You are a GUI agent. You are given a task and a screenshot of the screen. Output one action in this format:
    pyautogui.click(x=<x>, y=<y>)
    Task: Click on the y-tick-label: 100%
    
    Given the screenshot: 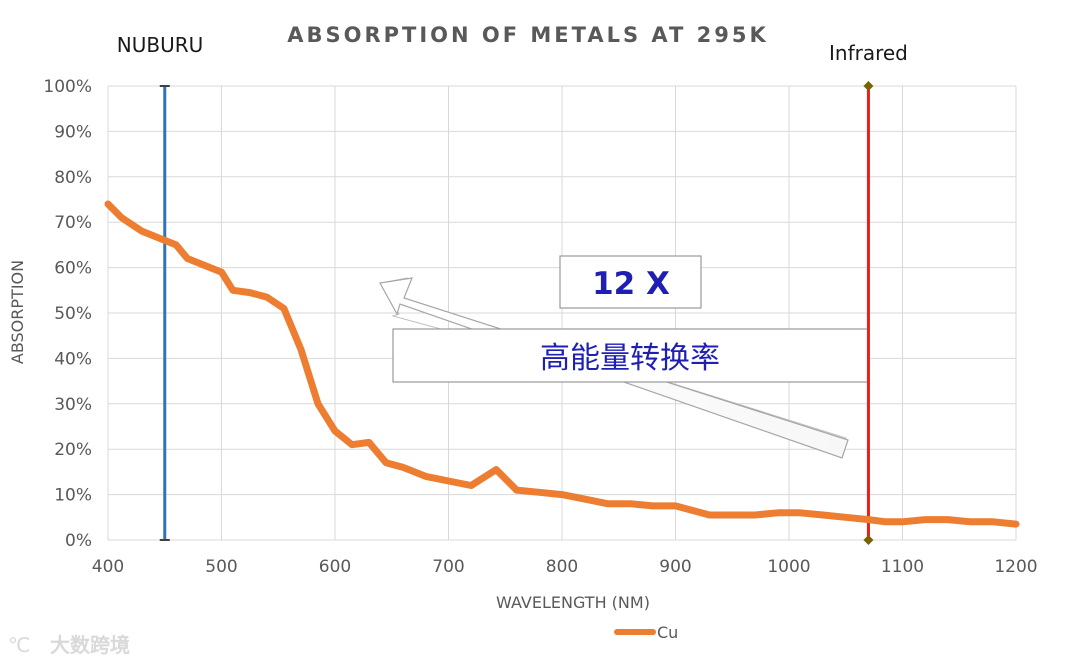 What is the action you would take?
    pyautogui.click(x=67, y=87)
    